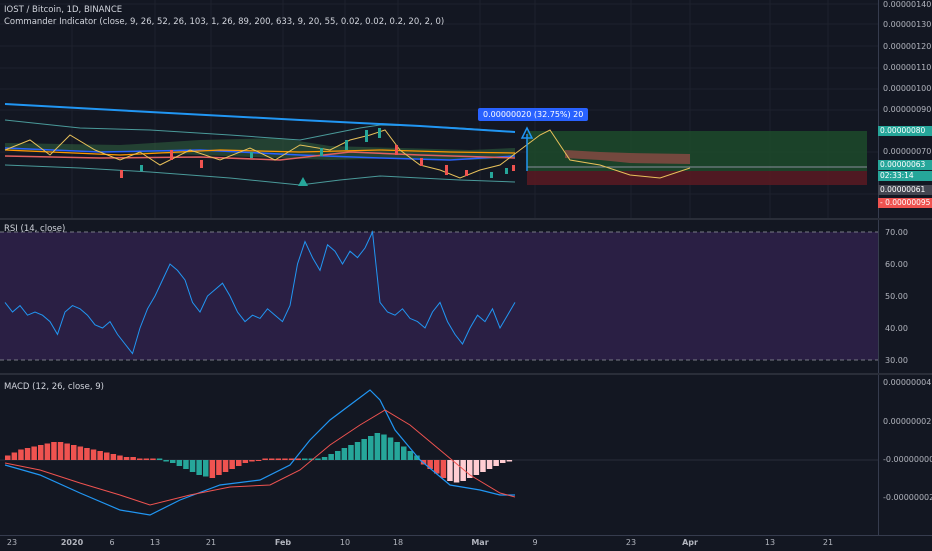 The image size is (932, 551). I want to click on loss-zone, so click(697, 178).